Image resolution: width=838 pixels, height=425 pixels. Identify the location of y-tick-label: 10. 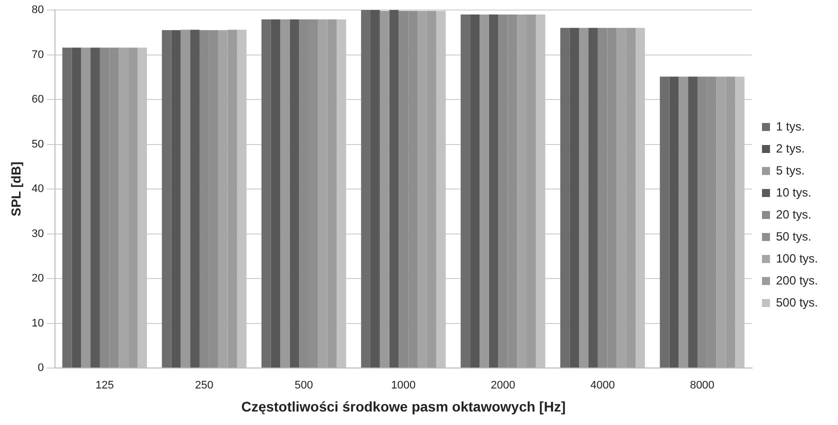
(38, 323).